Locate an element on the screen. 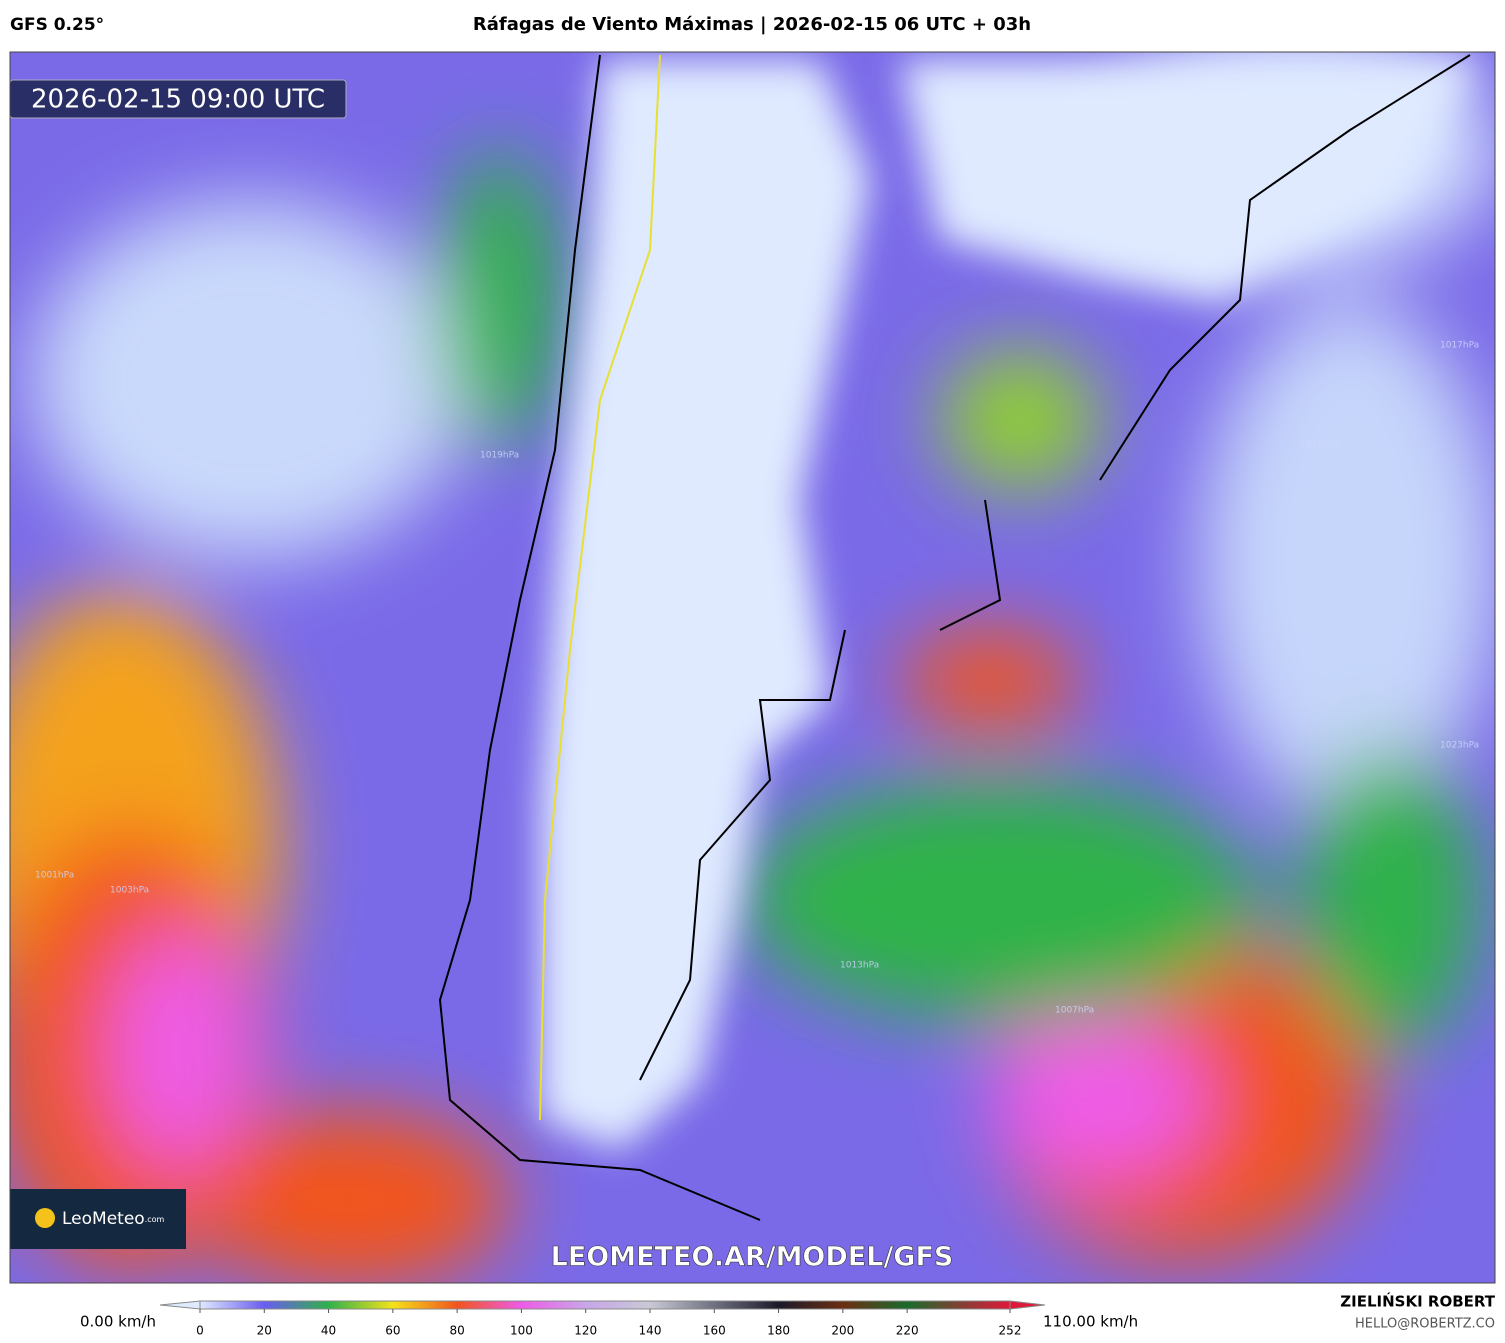  colorbar-max-label: 110.00 km/h is located at coordinates (1090, 1322).